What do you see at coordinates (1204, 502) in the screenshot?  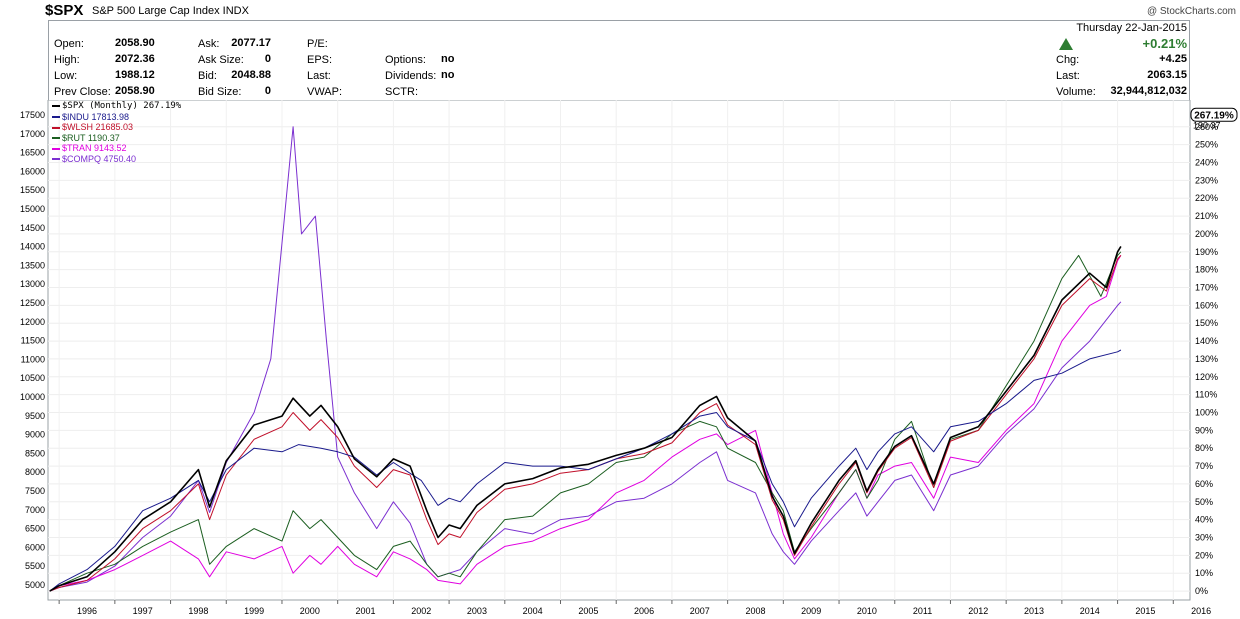 I see `right-axis-tick: 50%` at bounding box center [1204, 502].